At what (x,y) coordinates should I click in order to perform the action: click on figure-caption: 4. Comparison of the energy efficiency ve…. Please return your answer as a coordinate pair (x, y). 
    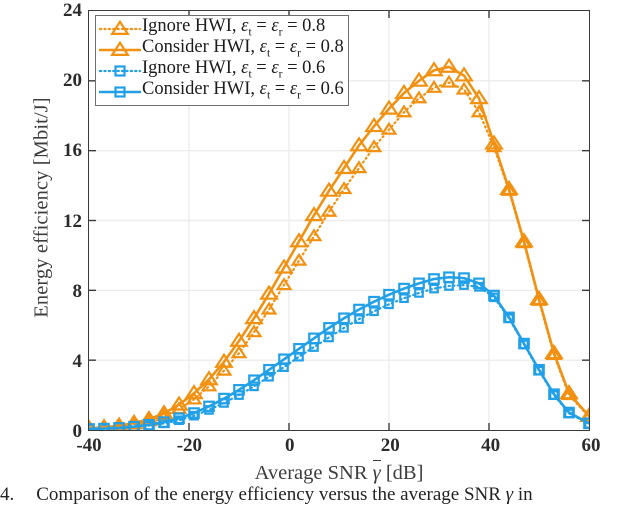
    Looking at the image, I should click on (309, 495).